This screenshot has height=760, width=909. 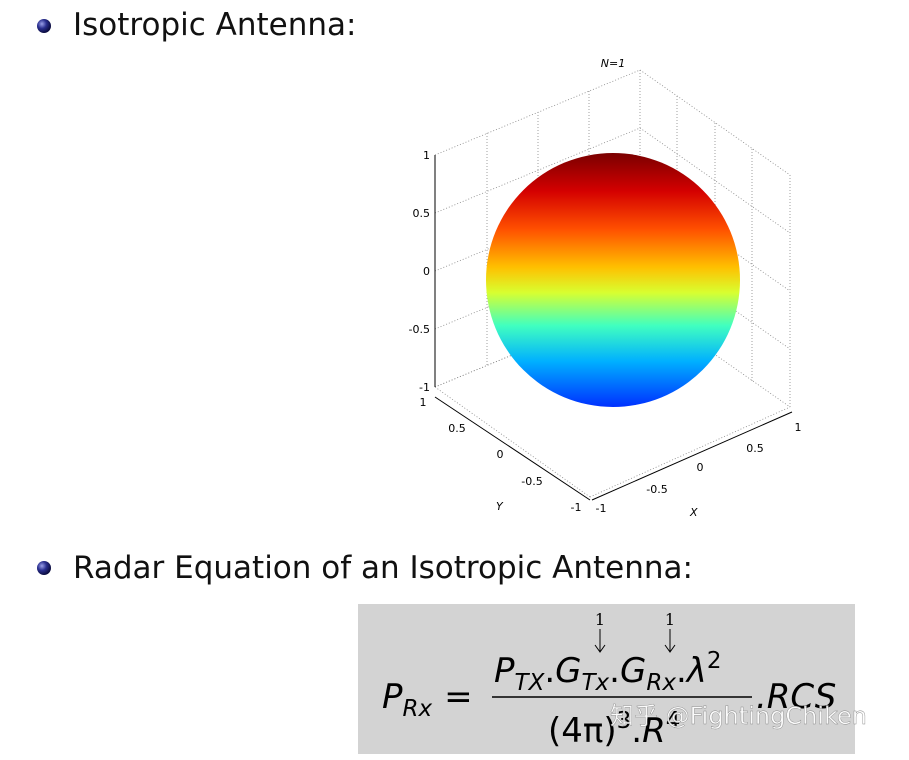 What do you see at coordinates (635, 641) in the screenshot?
I see `arrows` at bounding box center [635, 641].